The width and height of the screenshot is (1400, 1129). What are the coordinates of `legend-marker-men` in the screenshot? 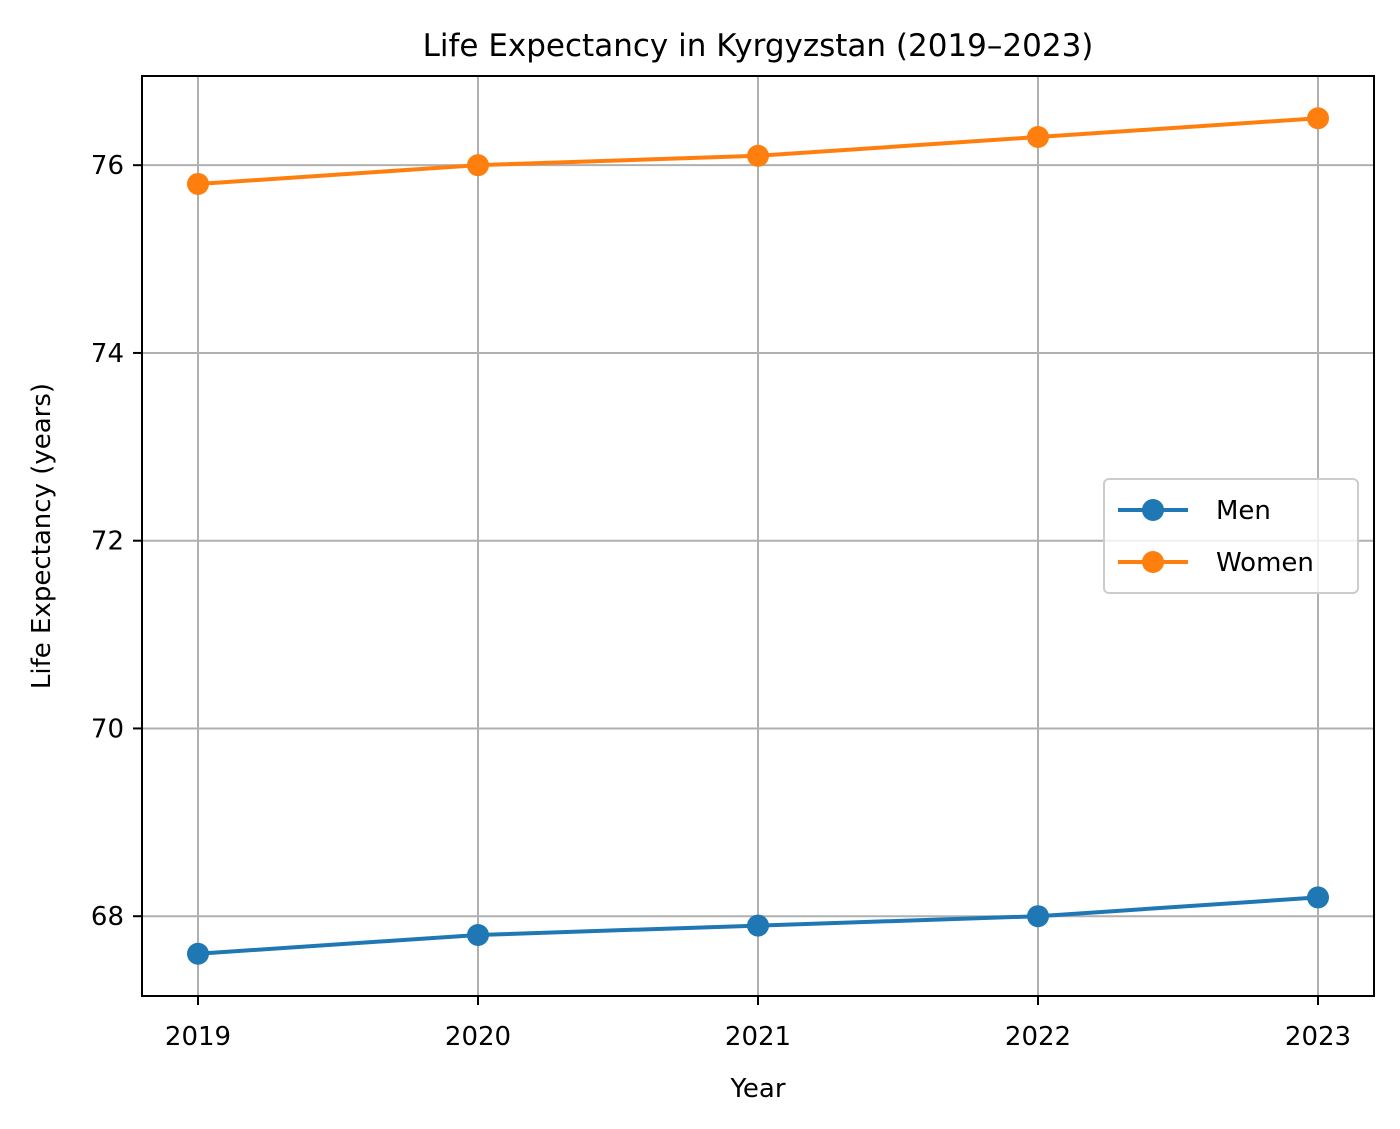 It's located at (1153, 510).